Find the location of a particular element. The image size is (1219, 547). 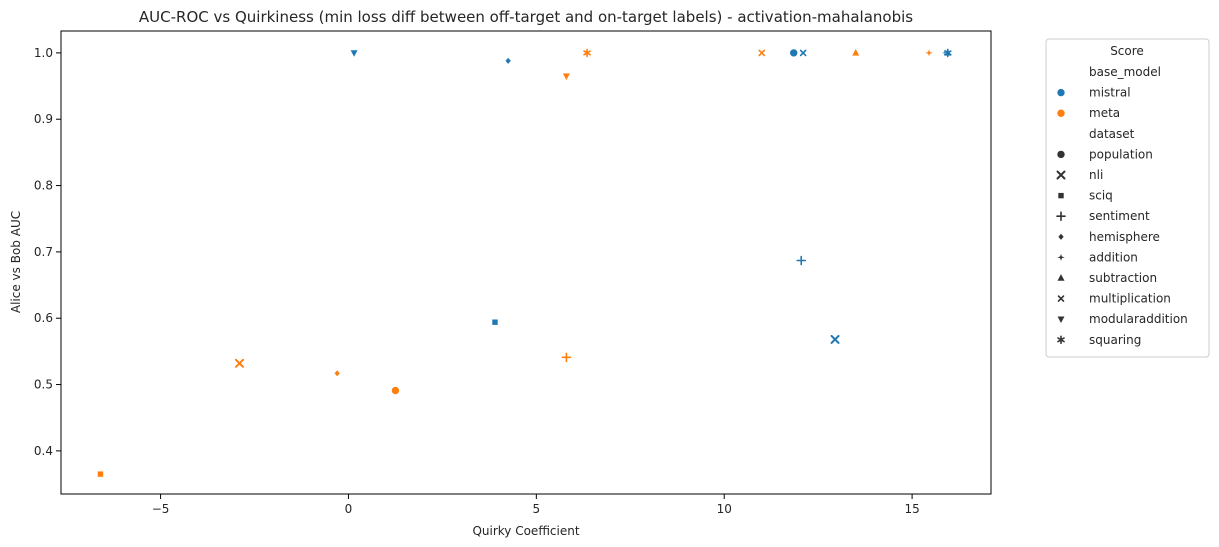

legend-label-mistral: mistral is located at coordinates (1110, 93).